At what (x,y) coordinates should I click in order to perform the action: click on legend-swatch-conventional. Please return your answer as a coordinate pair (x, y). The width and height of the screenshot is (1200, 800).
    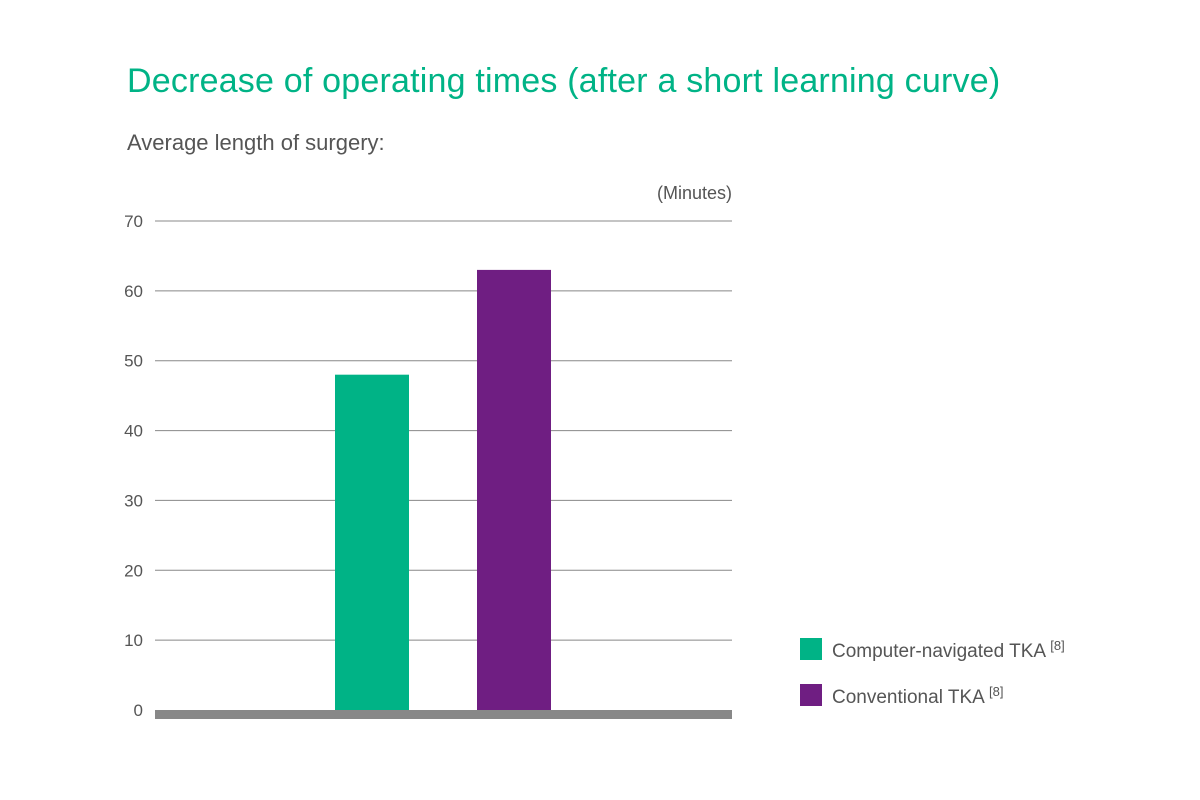
    Looking at the image, I should click on (811, 695).